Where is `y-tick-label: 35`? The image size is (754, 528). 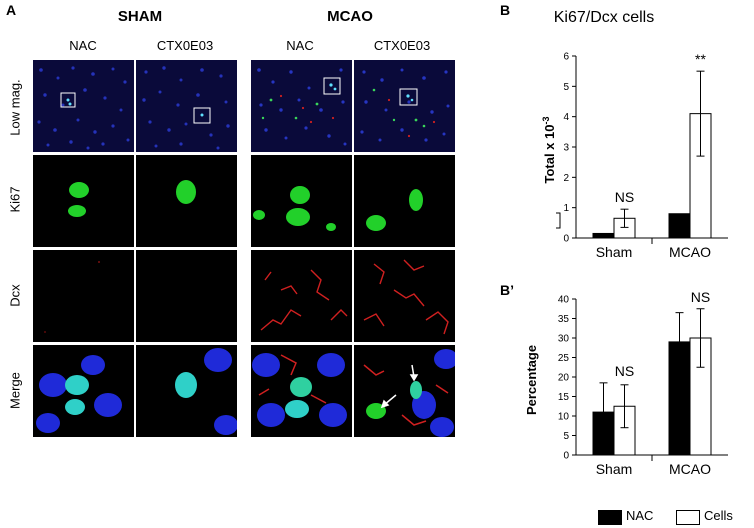
y-tick-label: 35 is located at coordinates (564, 319).